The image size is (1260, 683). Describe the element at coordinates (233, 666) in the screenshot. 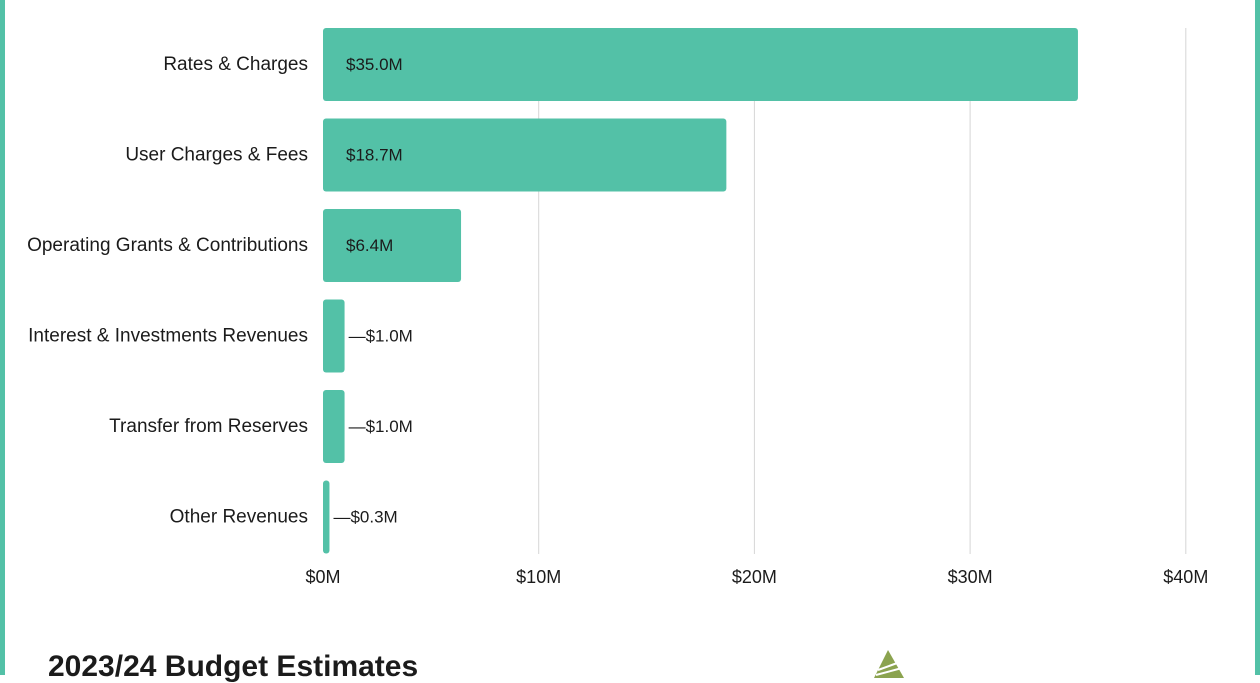

I see `page-title: 2023/24 Budget Estimates` at that location.